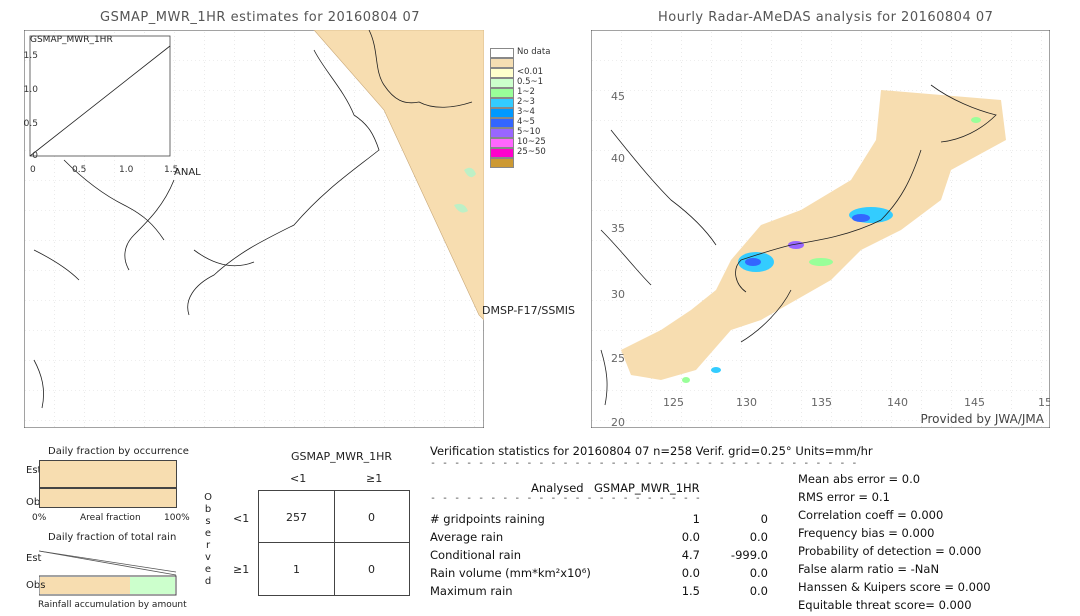  What do you see at coordinates (526, 122) in the screenshot?
I see `legend-label: 4~5` at bounding box center [526, 122].